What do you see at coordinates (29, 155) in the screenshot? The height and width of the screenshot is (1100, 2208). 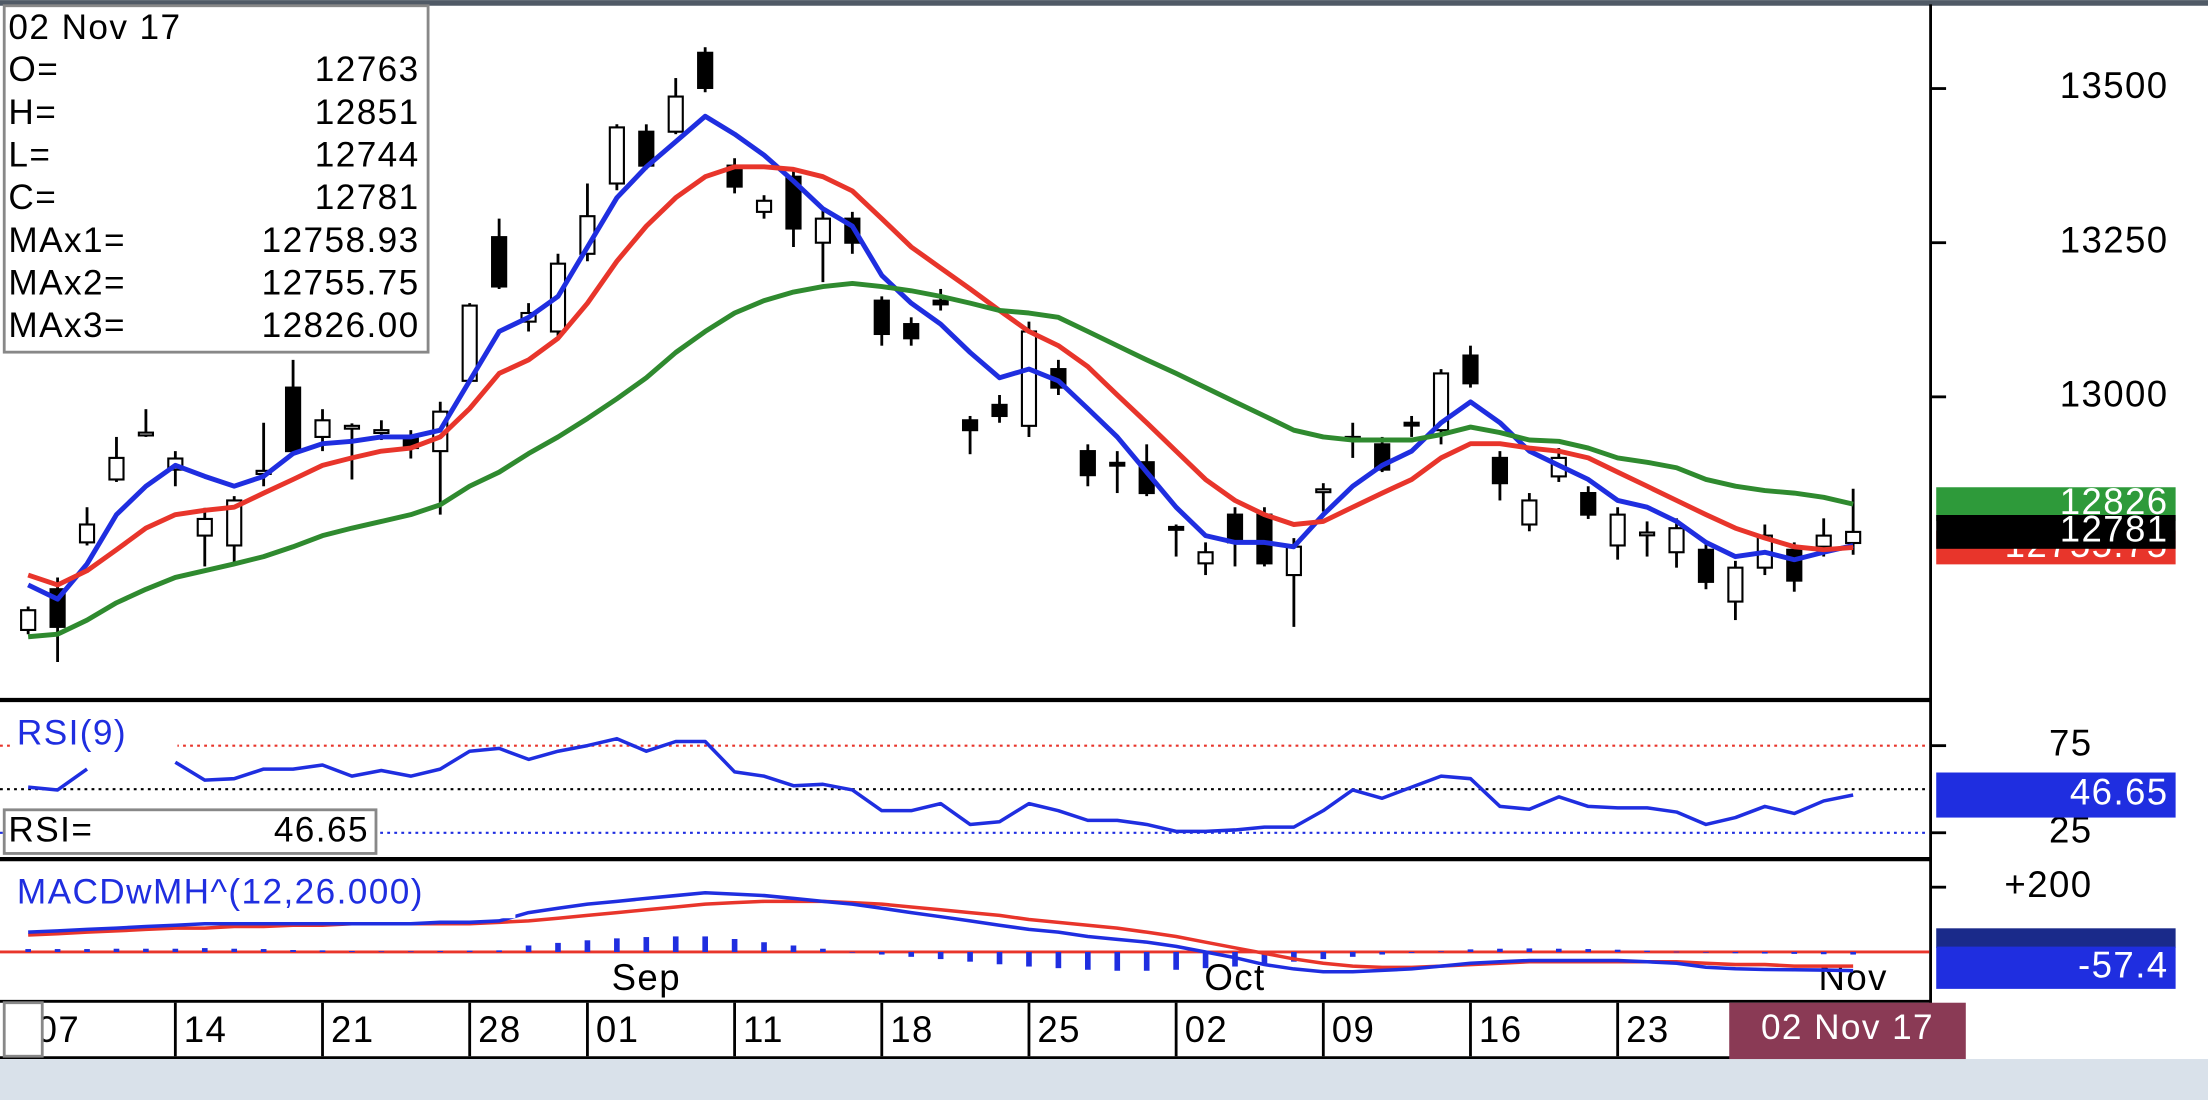 I see `info-label: L=` at bounding box center [29, 155].